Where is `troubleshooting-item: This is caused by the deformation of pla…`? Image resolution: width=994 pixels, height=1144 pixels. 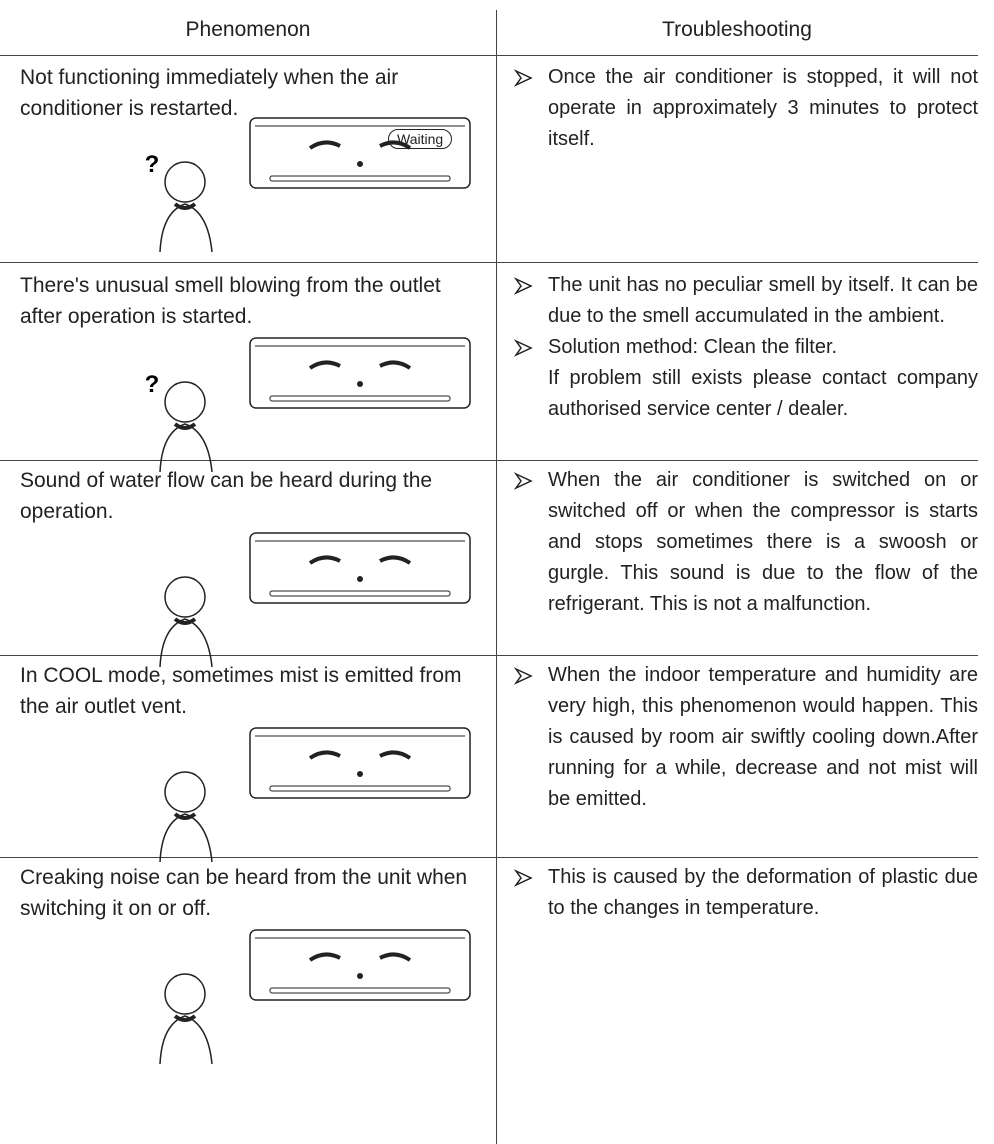
troubleshooting-item: This is caused by the deformation of pla… is located at coordinates (763, 892).